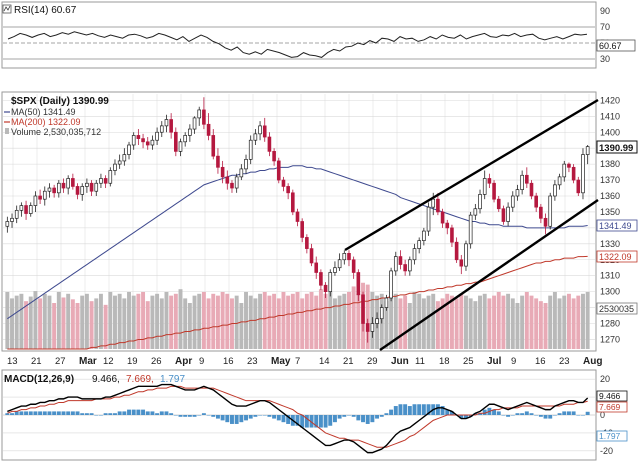 This screenshot has height=464, width=640. I want to click on time-tick-label: 29, so click(372, 361).